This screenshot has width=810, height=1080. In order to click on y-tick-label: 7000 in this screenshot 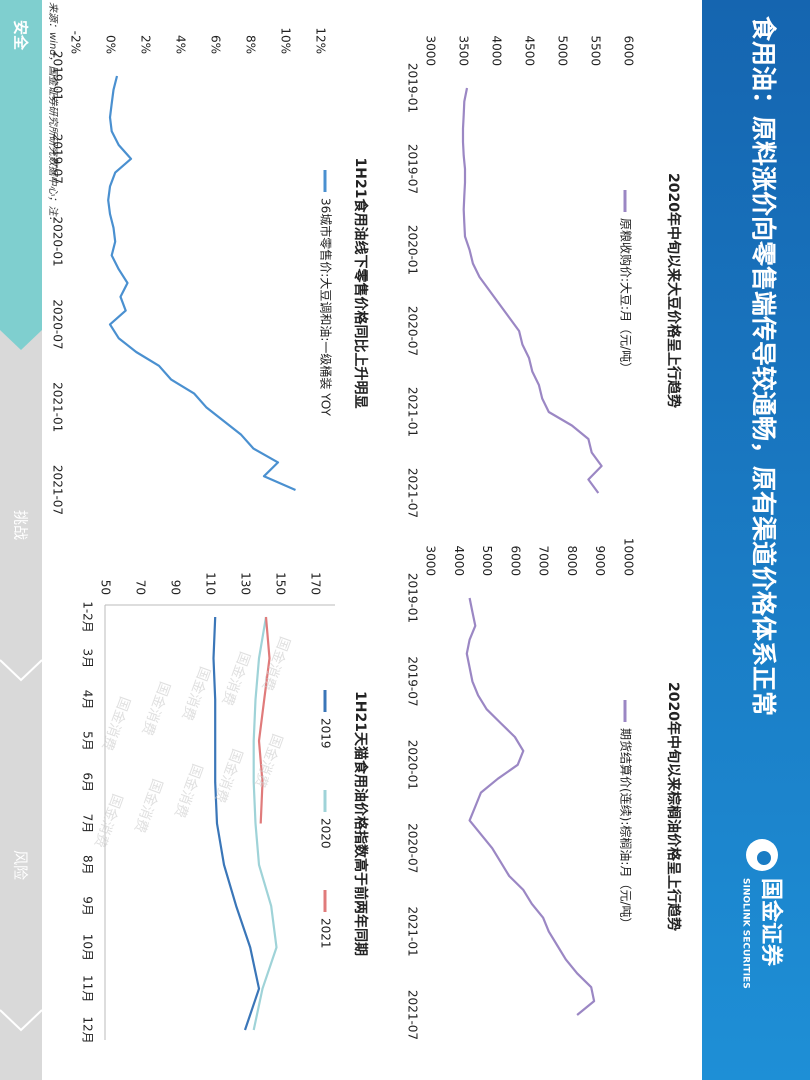, I will do `click(544, 560)`.